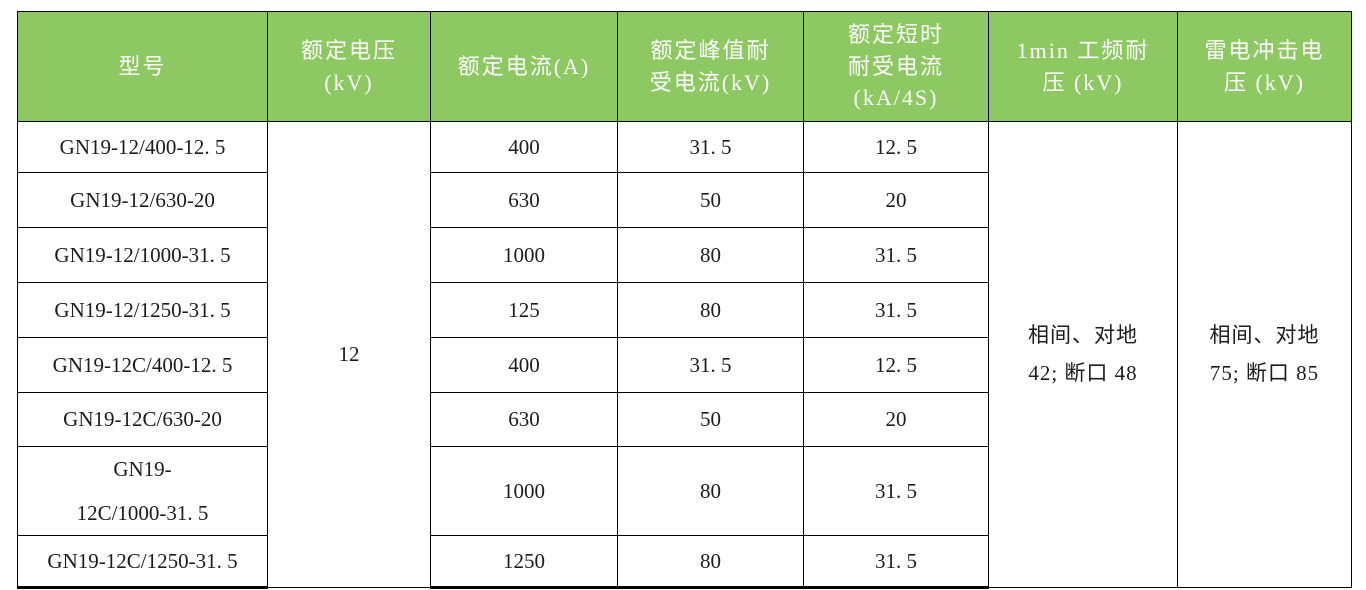 The height and width of the screenshot is (590, 1366). Describe the element at coordinates (142, 365) in the screenshot. I see `cell-model: GN19-12C/400-12. 5` at that location.